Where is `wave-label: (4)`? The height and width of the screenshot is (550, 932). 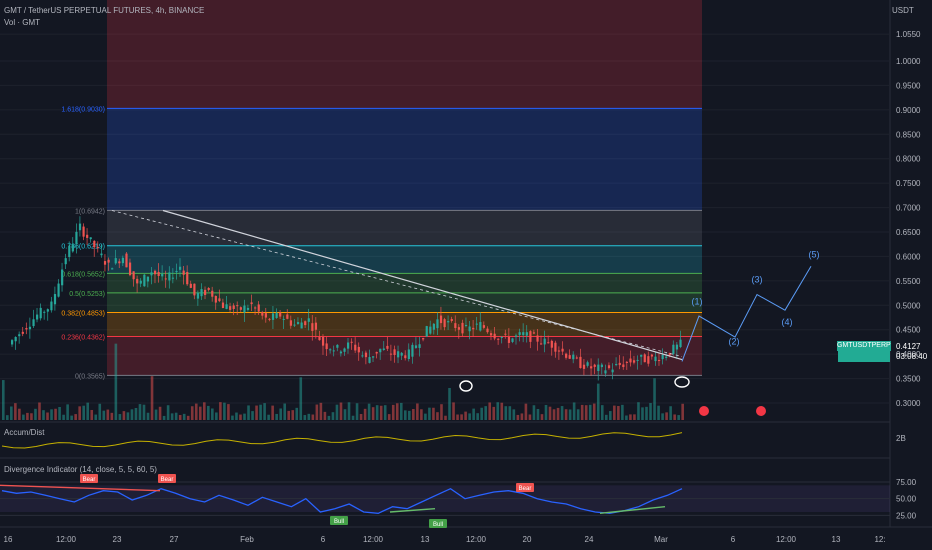
wave-label: (4) is located at coordinates (787, 322).